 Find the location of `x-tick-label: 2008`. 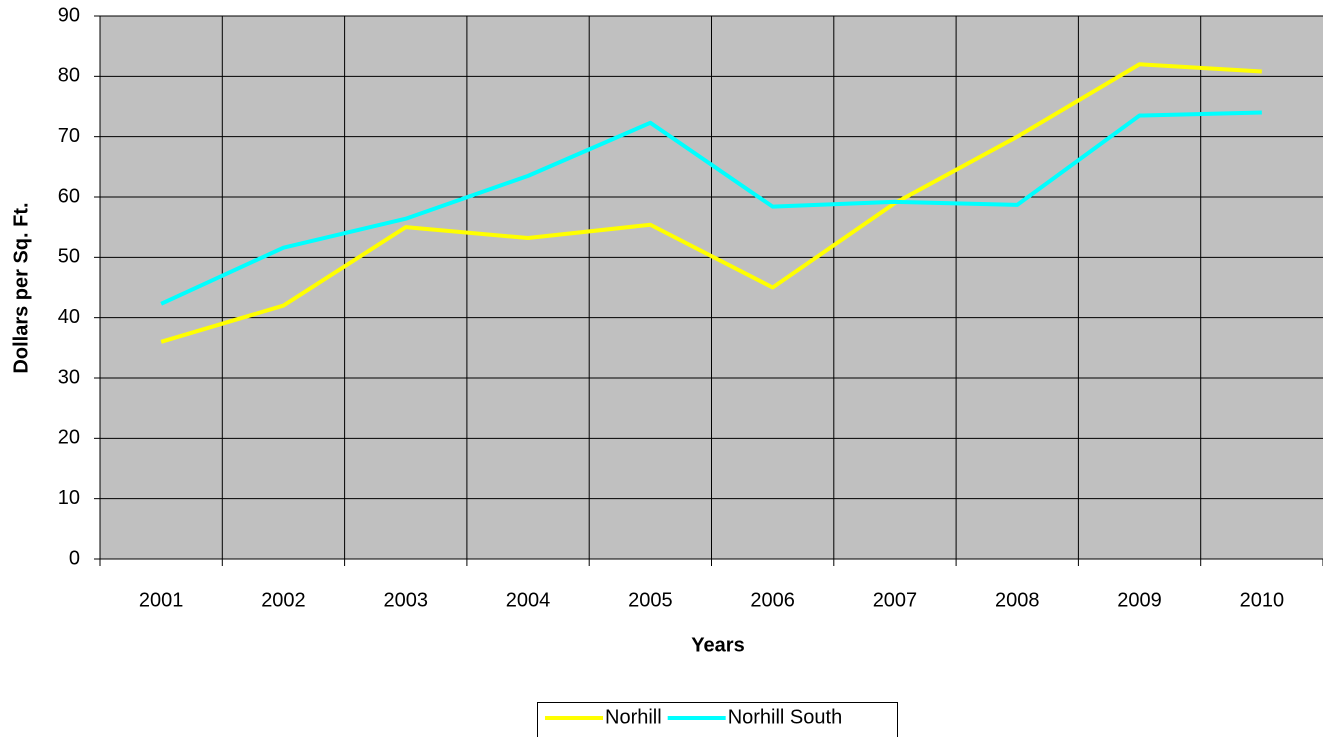

x-tick-label: 2008 is located at coordinates (1017, 600).